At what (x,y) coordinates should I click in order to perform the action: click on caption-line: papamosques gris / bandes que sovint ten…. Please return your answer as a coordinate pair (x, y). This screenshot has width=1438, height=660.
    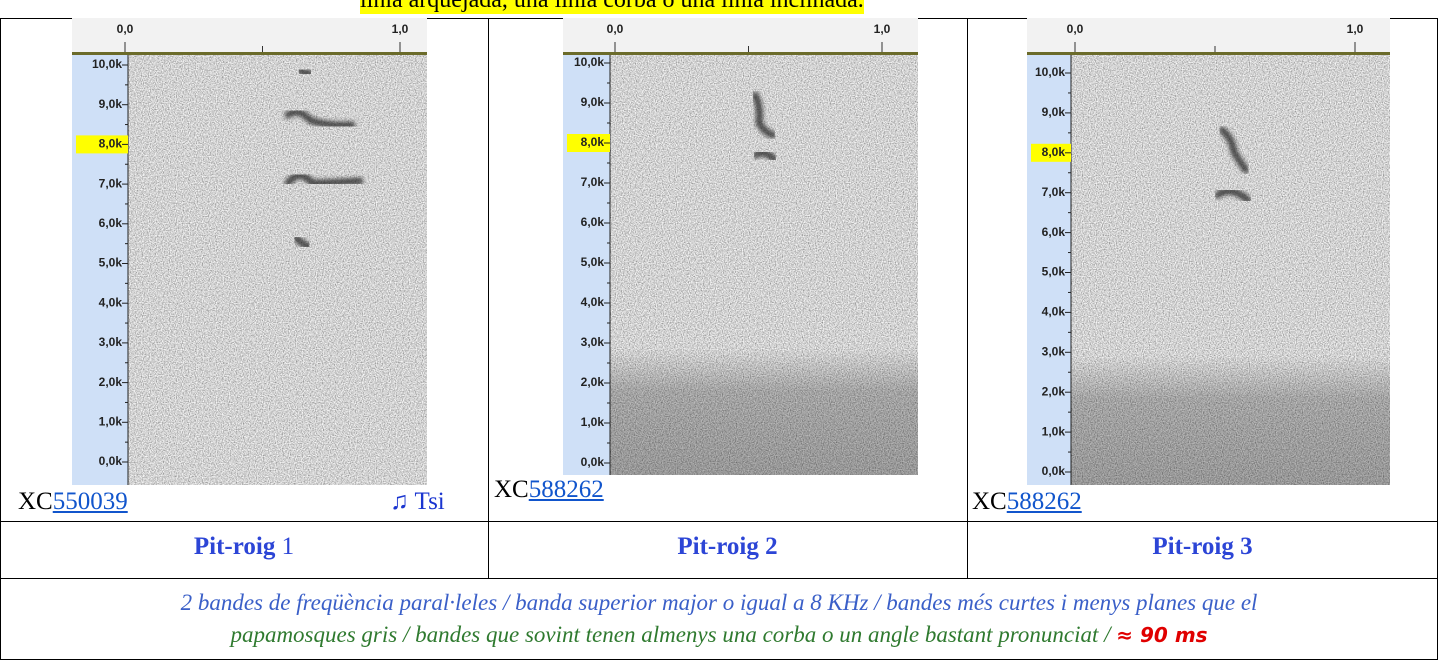
    Looking at the image, I should click on (719, 635).